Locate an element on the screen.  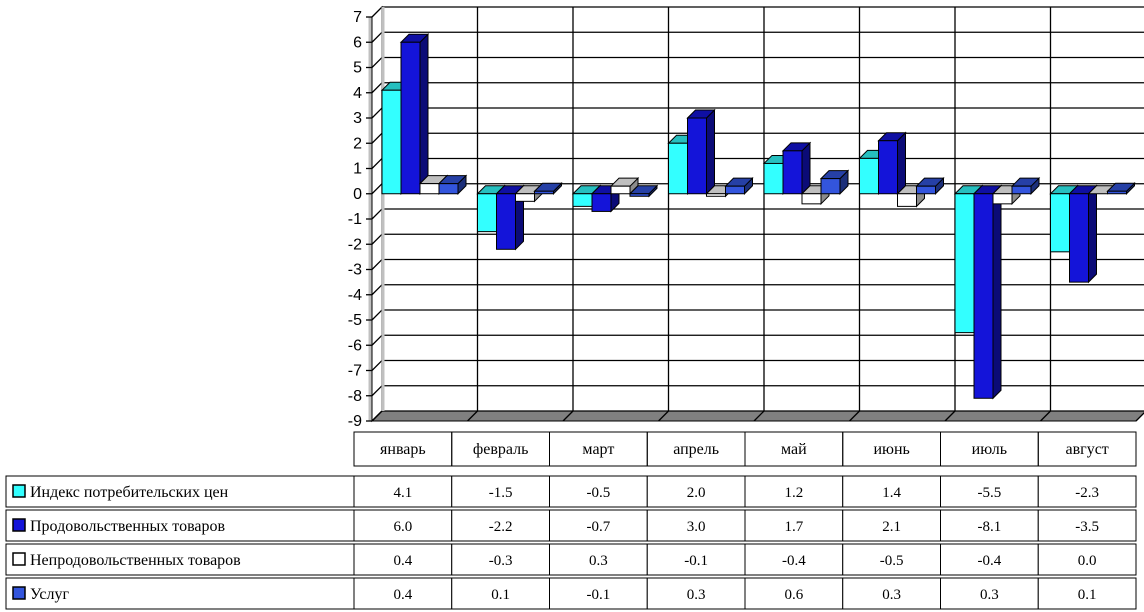
cell-value: 4.1 is located at coordinates (403, 493).